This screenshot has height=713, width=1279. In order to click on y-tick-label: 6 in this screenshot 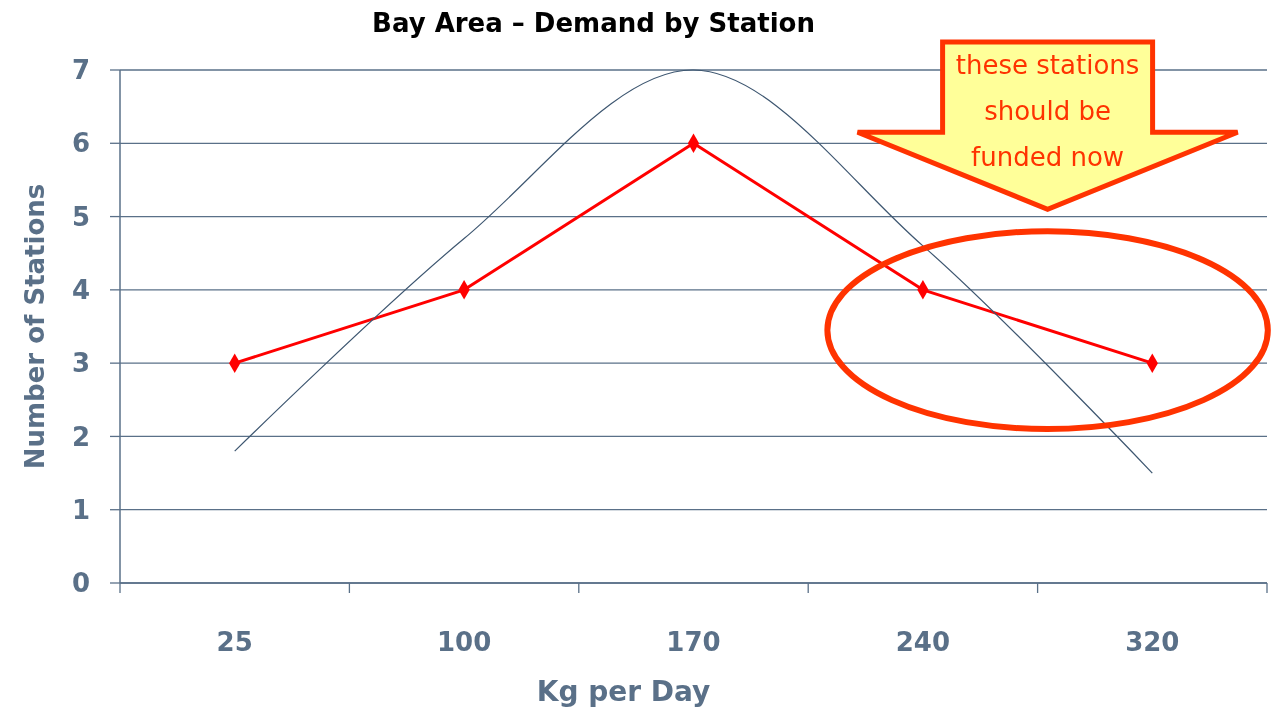, I will do `click(80, 143)`.